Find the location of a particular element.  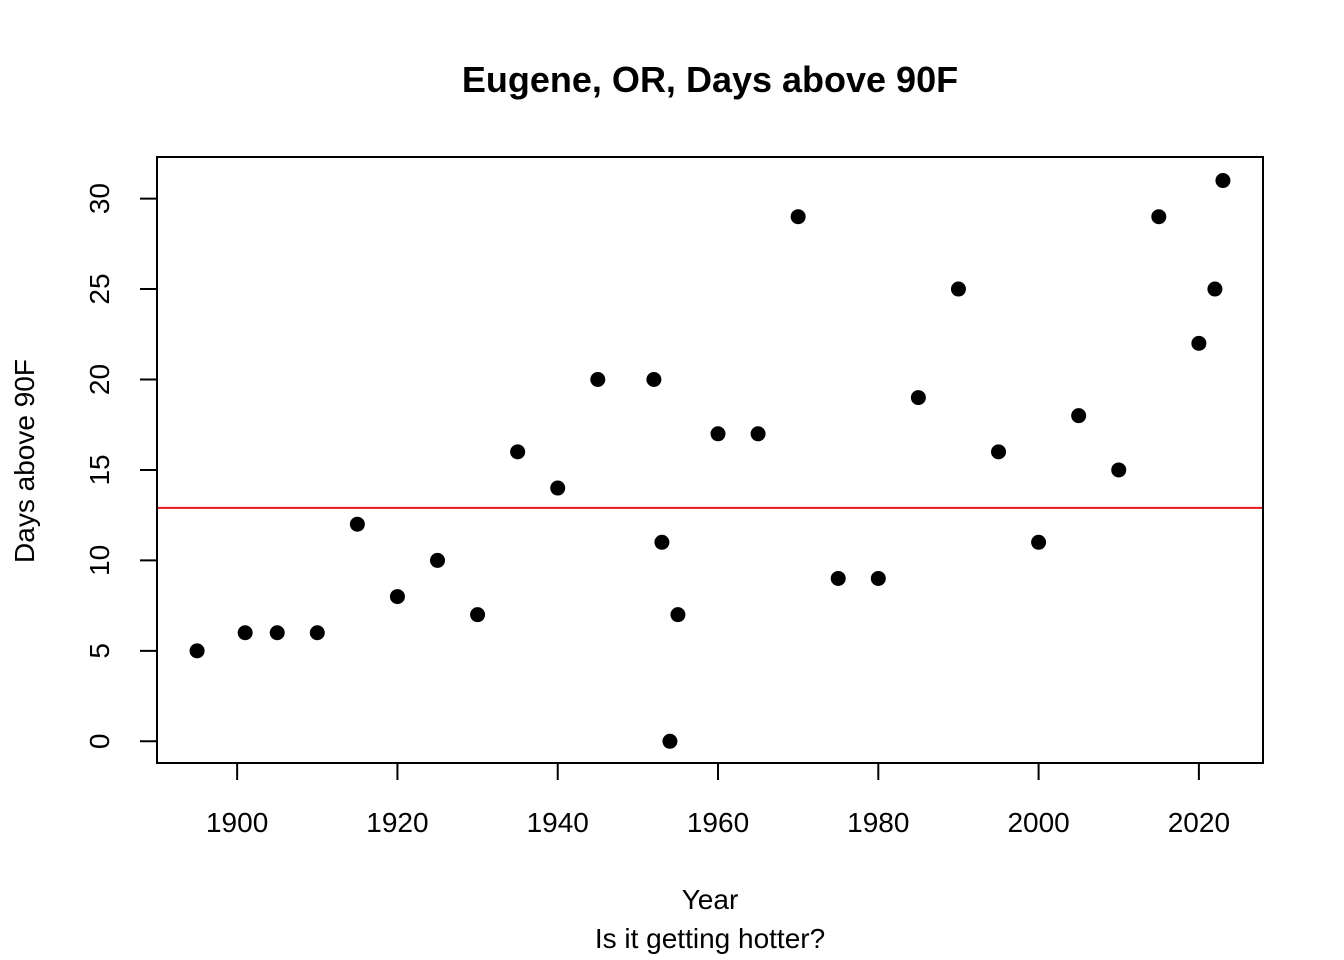

x-tick-label: 1900 is located at coordinates (237, 822).